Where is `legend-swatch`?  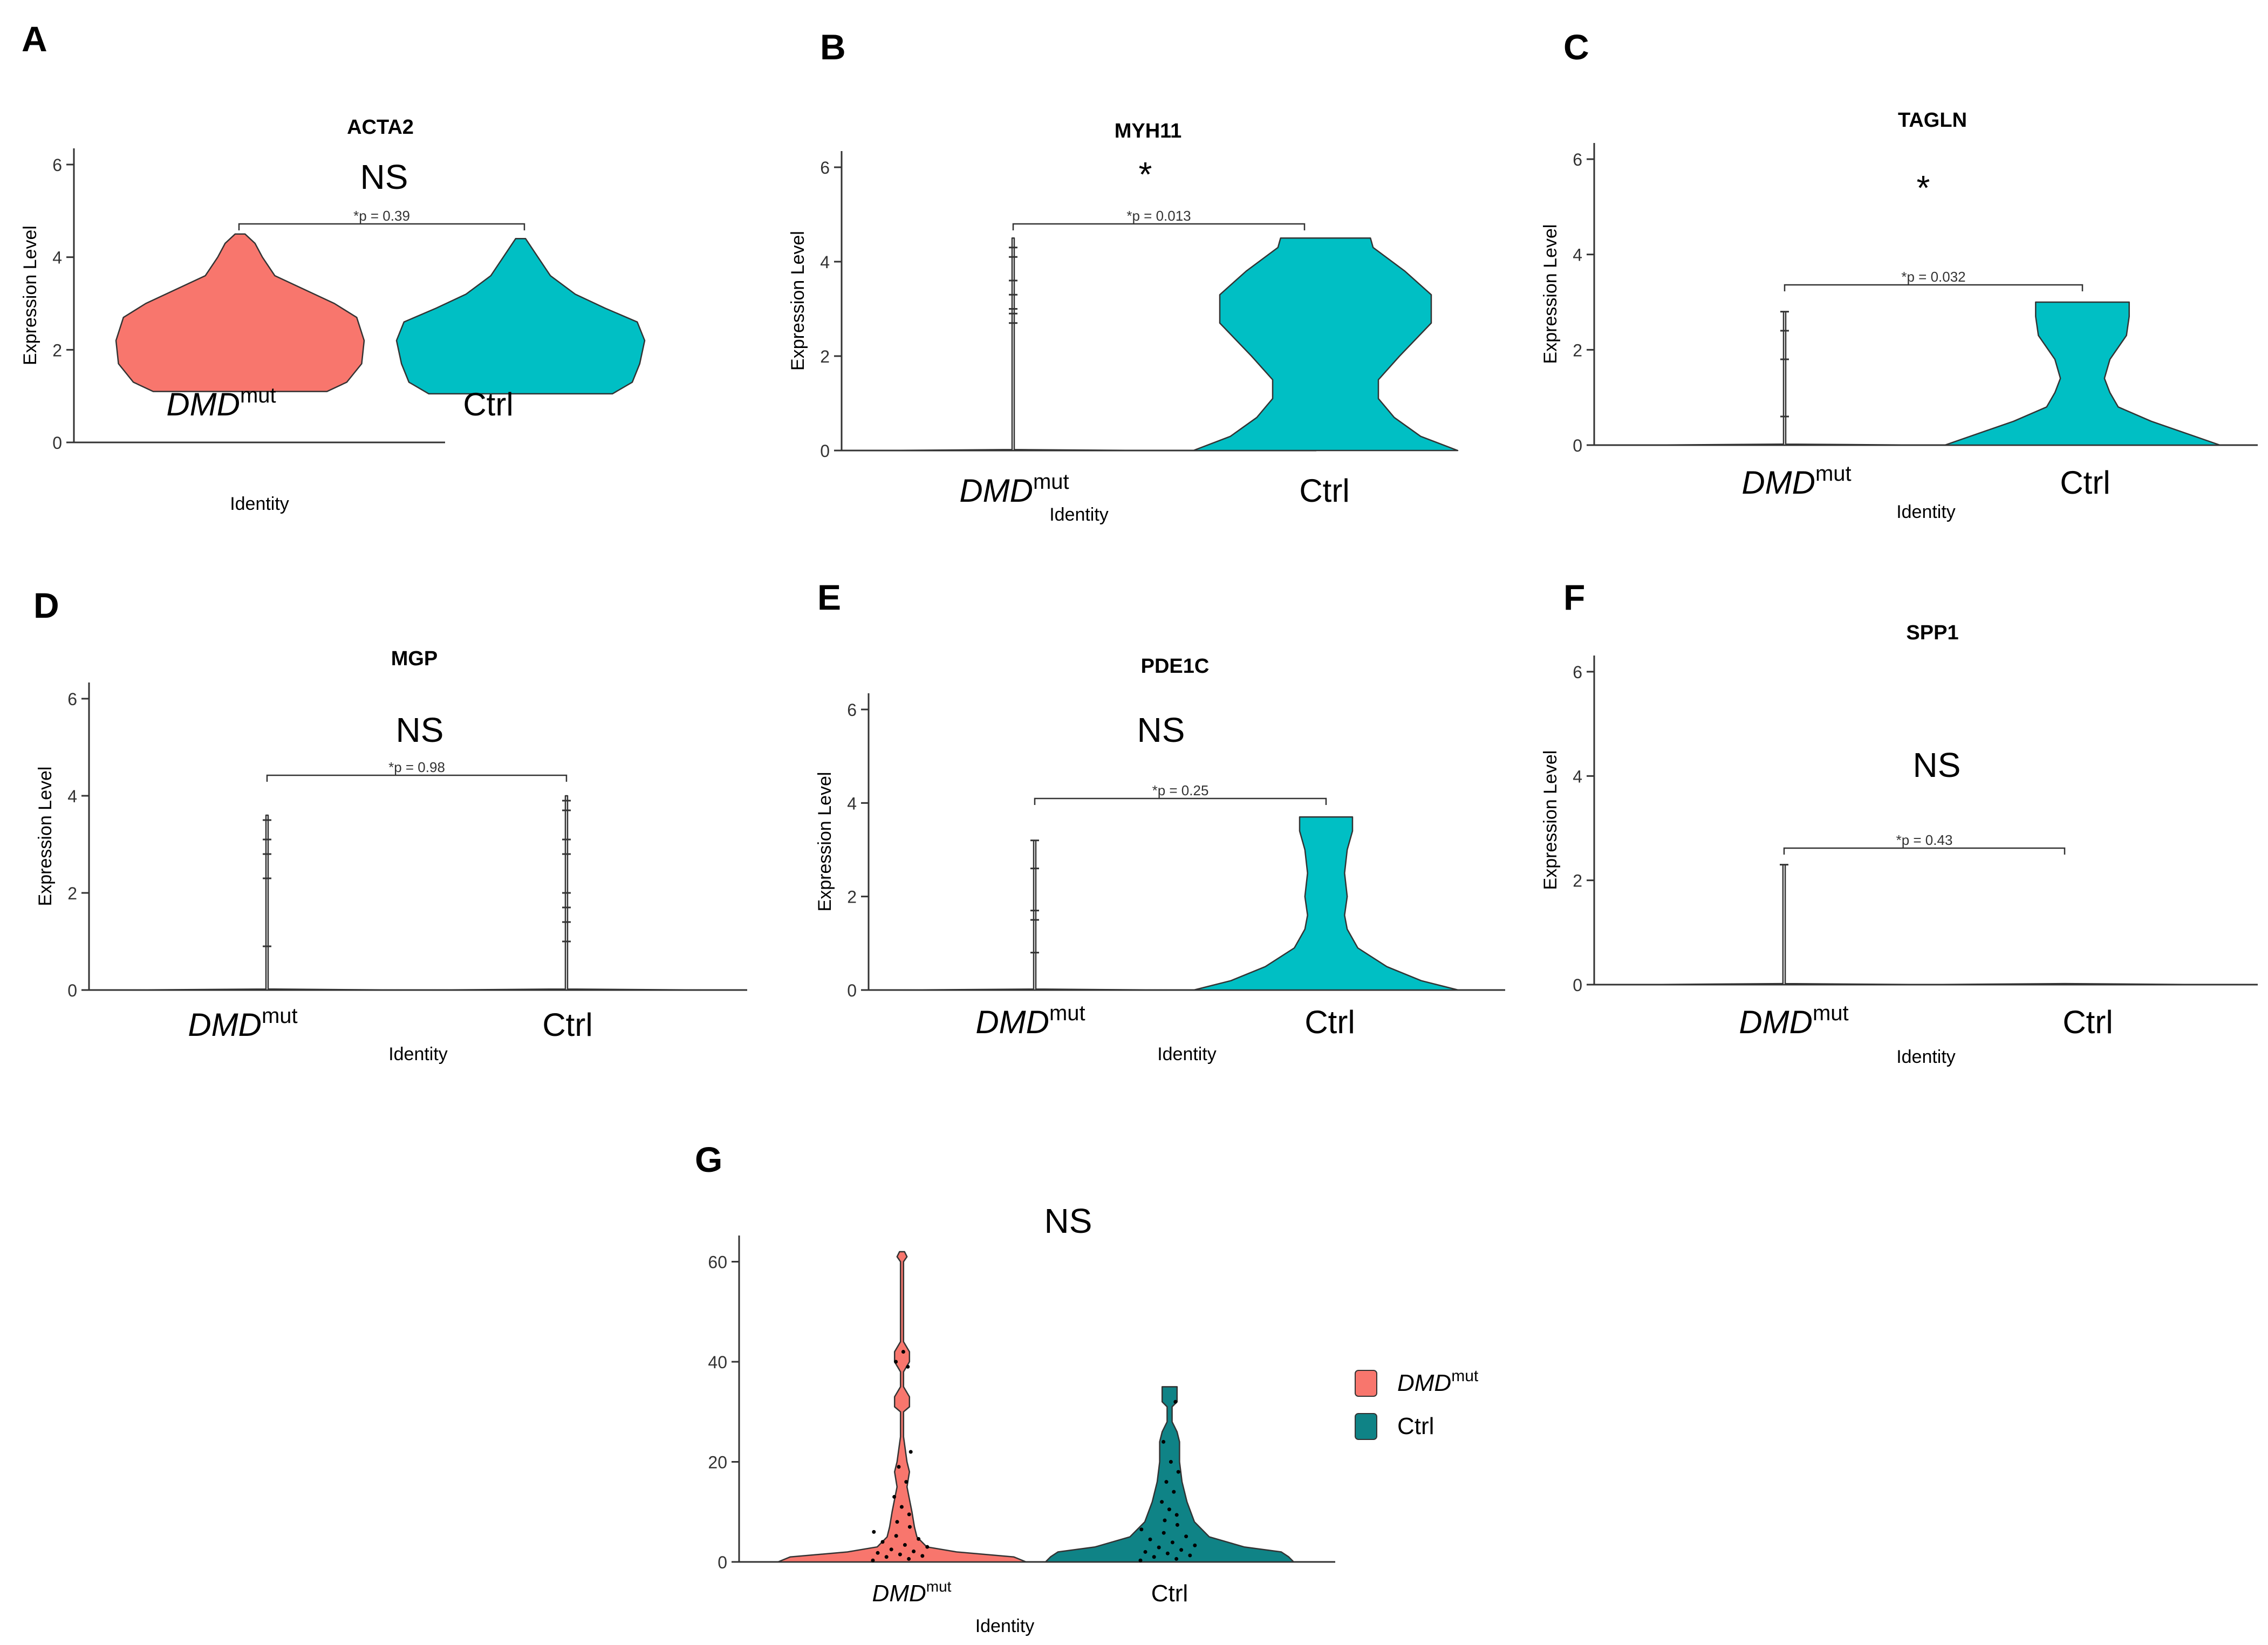 legend-swatch is located at coordinates (1366, 1383).